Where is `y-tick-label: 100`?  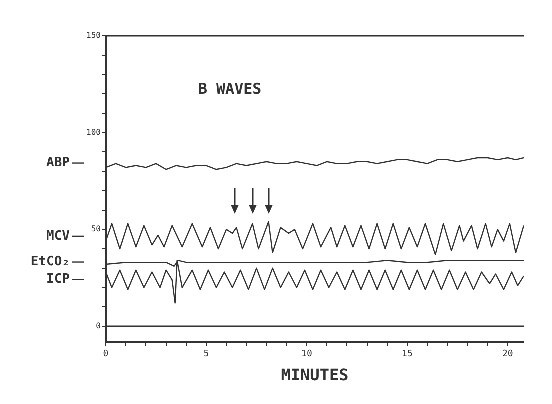 y-tick-label: 100 is located at coordinates (94, 132).